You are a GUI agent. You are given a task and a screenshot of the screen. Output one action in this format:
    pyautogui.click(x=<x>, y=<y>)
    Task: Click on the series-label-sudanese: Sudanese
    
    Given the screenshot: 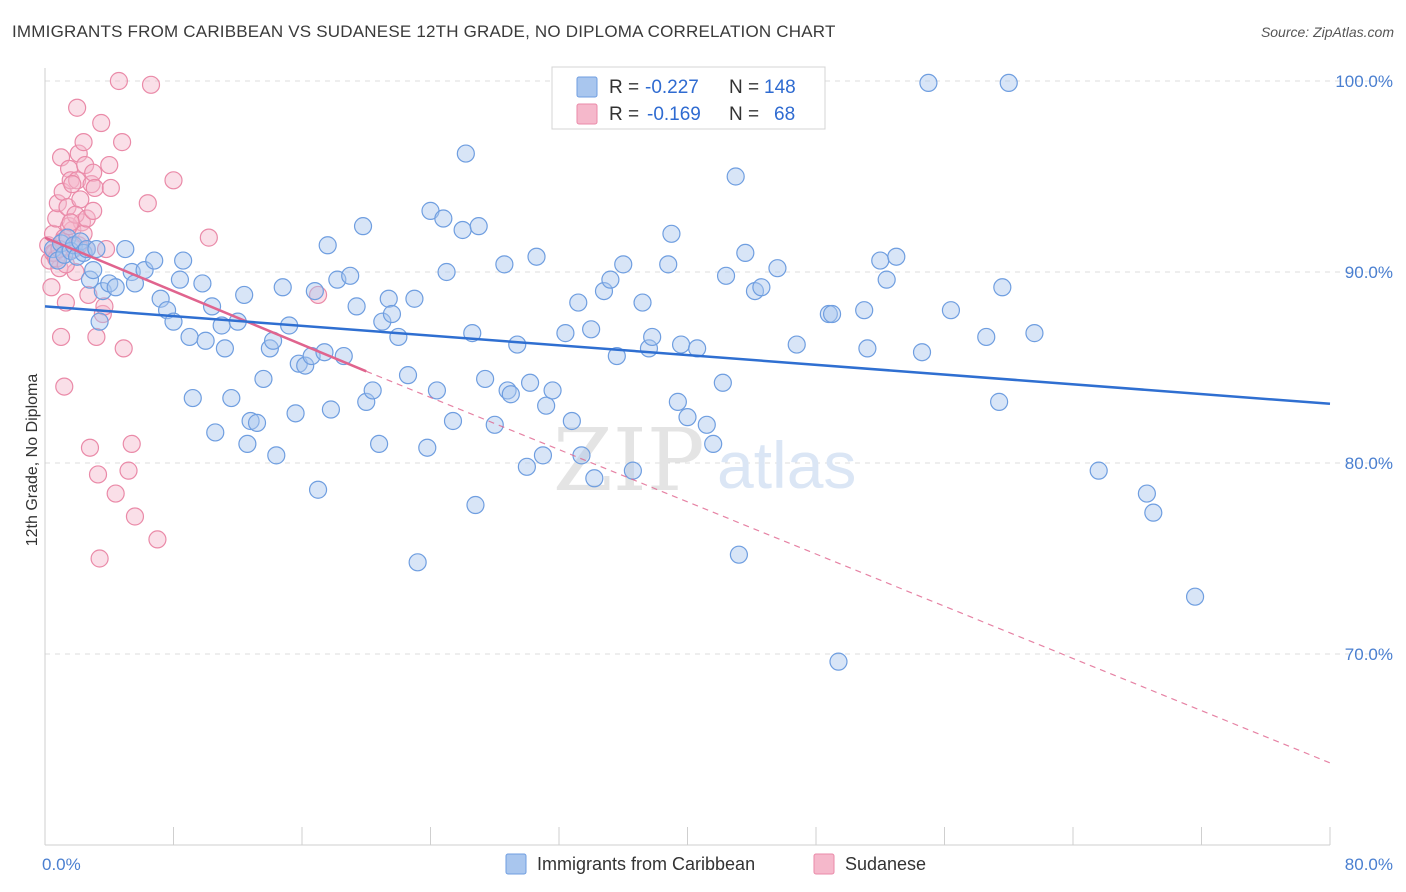 What is the action you would take?
    pyautogui.click(x=885, y=864)
    